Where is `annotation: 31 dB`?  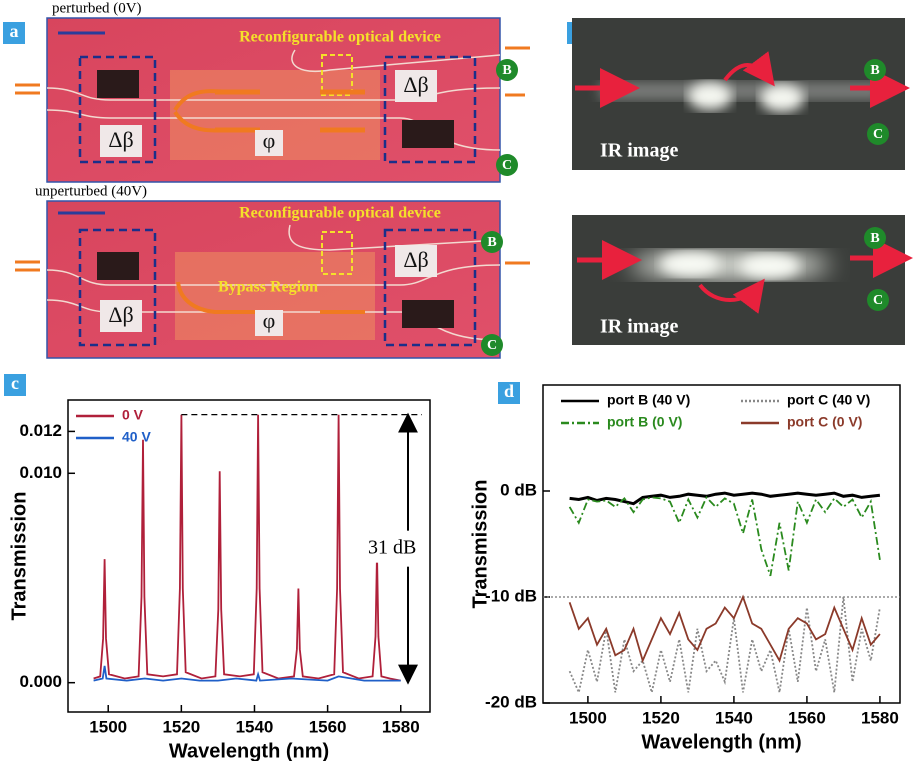 annotation: 31 dB is located at coordinates (392, 547).